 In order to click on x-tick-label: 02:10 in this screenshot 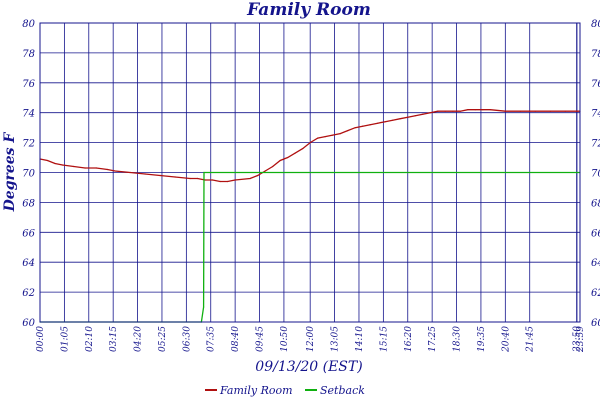, I will do `click(90, 339)`.